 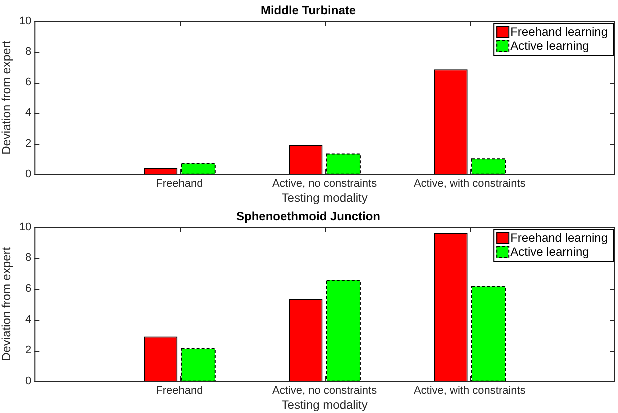 I want to click on chart-title: Middle Turbinate, so click(x=308, y=11).